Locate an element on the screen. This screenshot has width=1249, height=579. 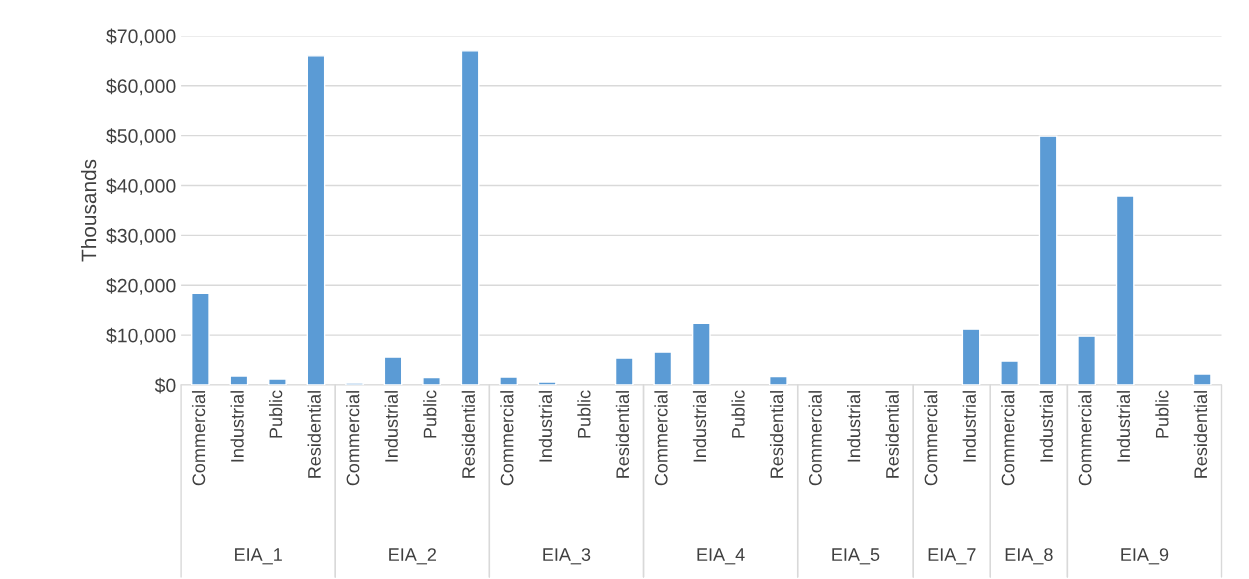
text: EIA_8 is located at coordinates (1029, 556).